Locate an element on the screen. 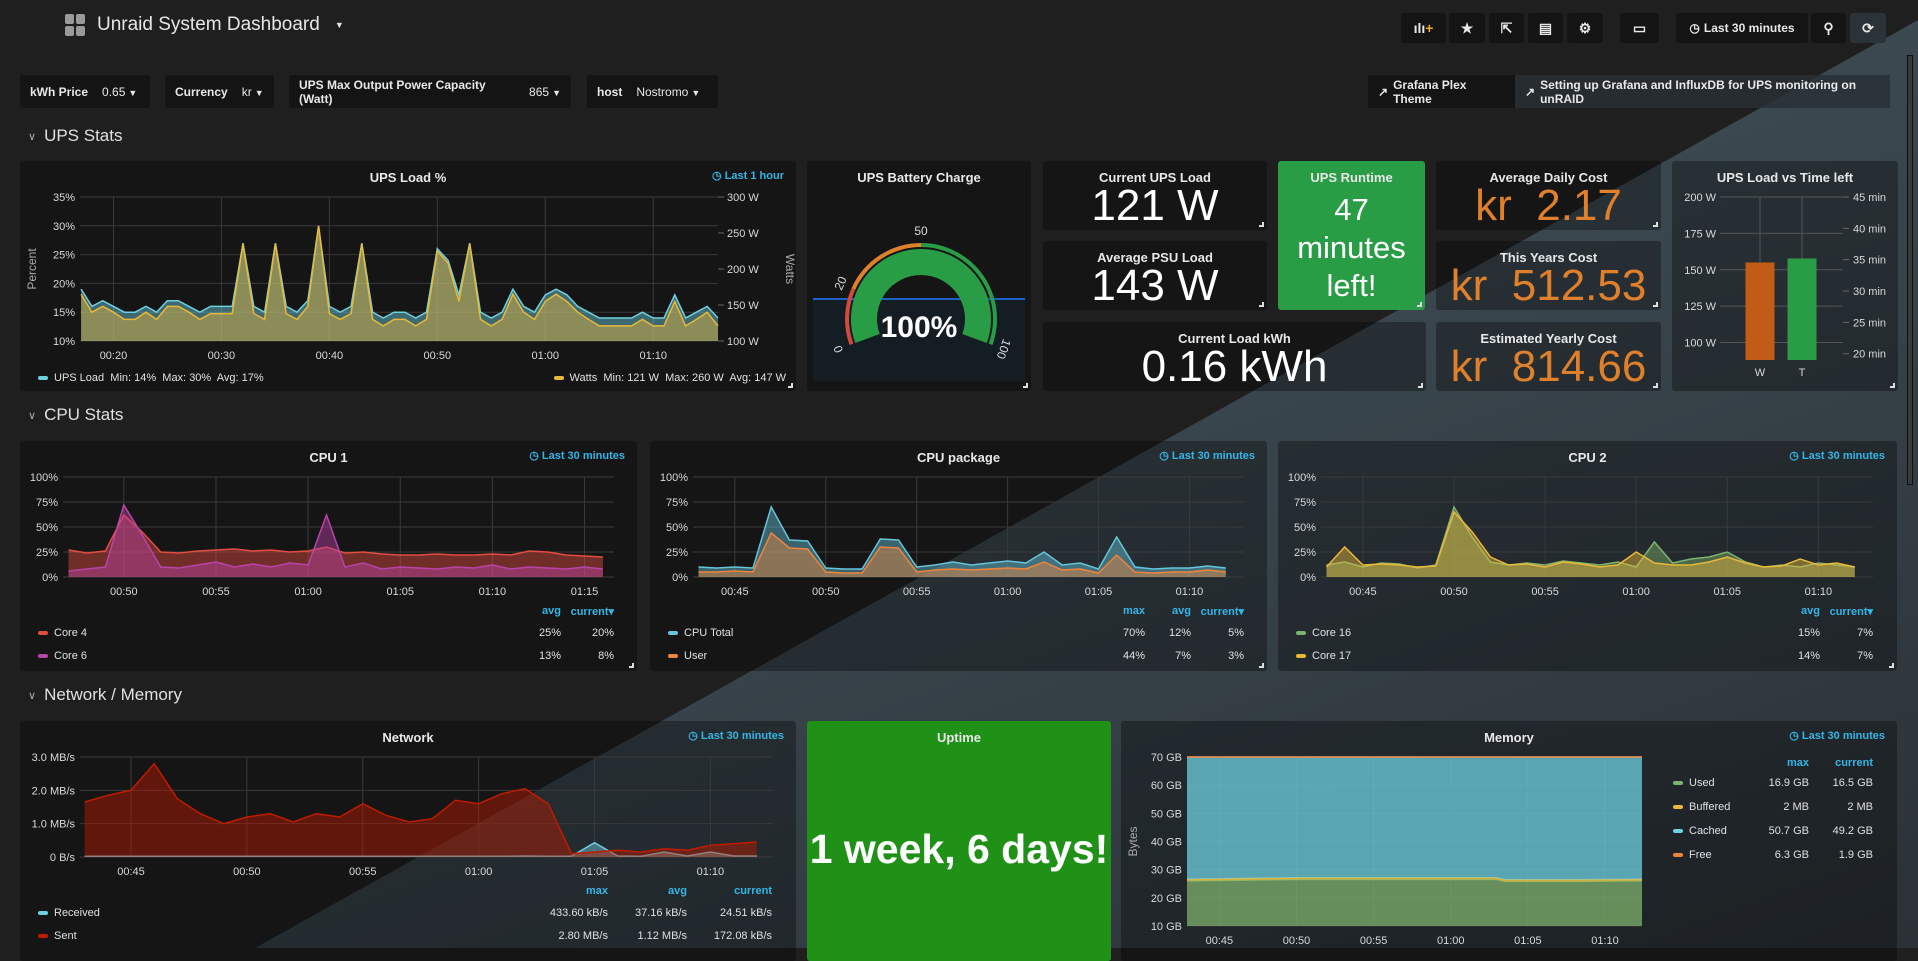 The image size is (1918, 961). legend-current-value: 8% is located at coordinates (606, 656).